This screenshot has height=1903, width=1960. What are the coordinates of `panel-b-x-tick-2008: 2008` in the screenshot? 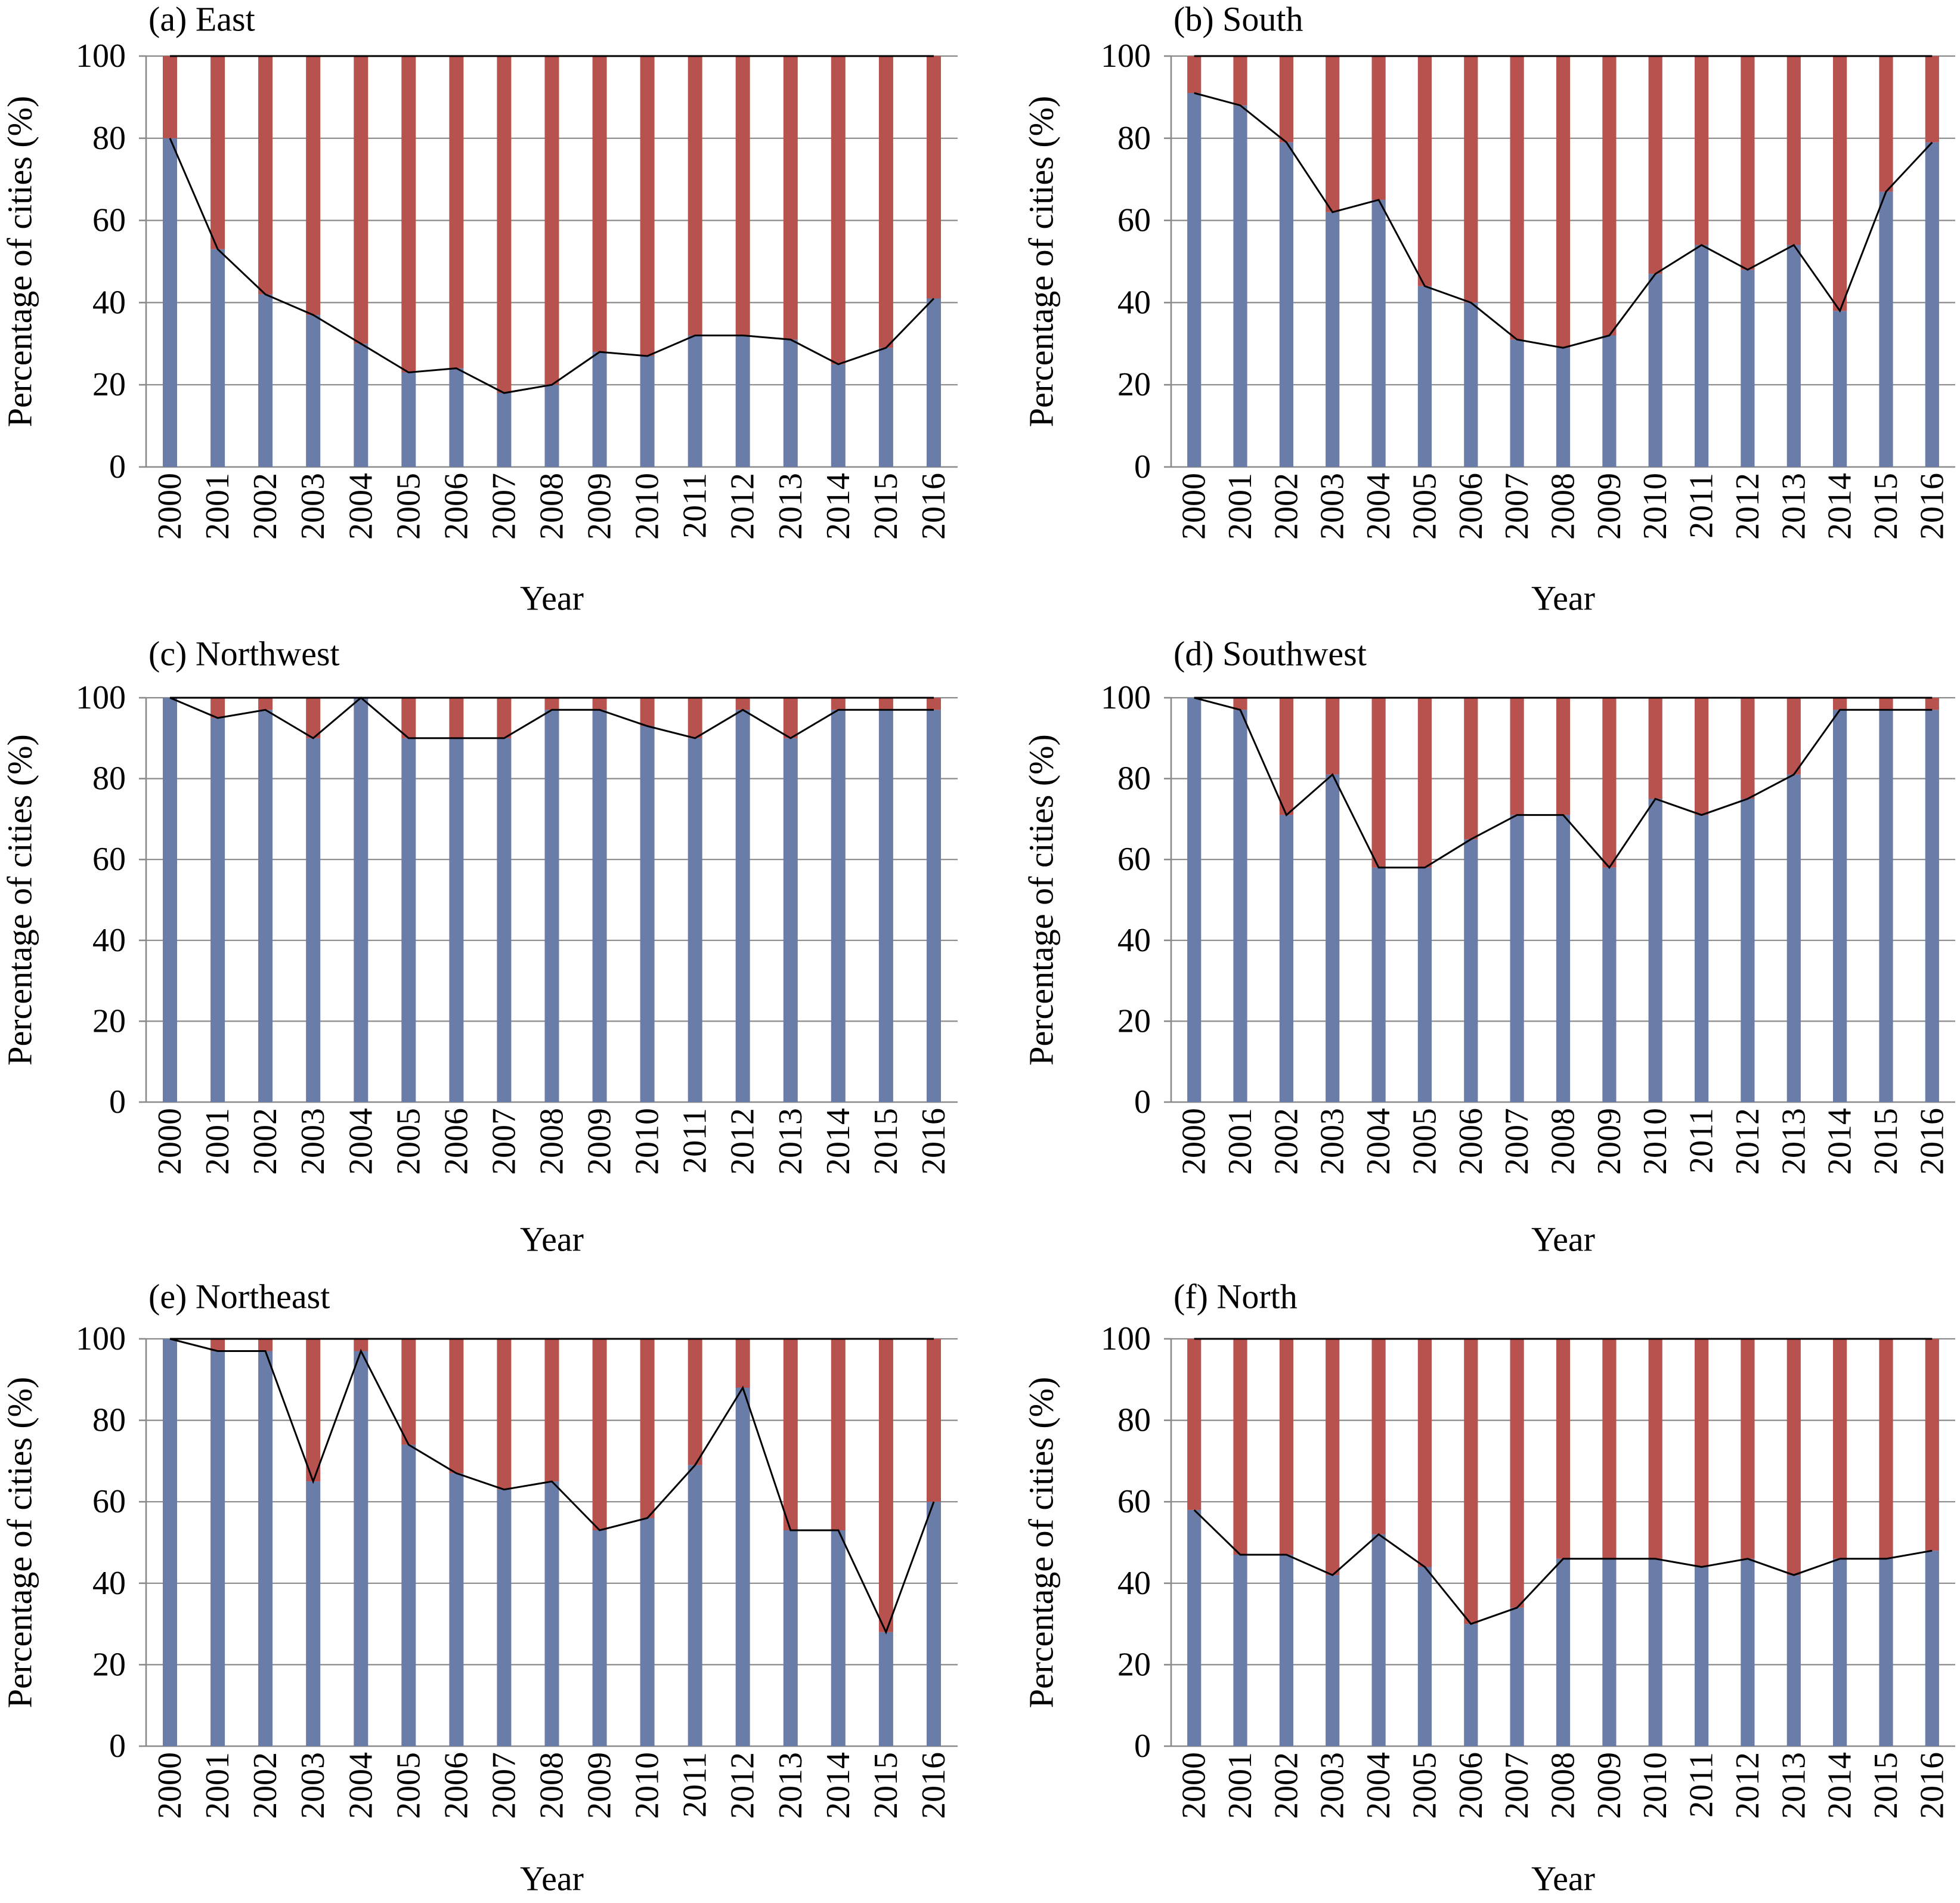 It's located at (1563, 506).